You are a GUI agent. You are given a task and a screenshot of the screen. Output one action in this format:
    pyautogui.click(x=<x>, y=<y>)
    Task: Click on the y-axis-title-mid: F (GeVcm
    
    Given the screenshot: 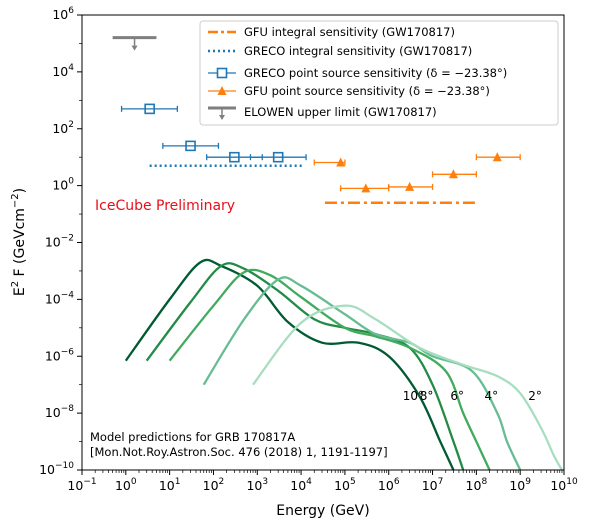 What is the action you would take?
    pyautogui.click(x=20, y=244)
    